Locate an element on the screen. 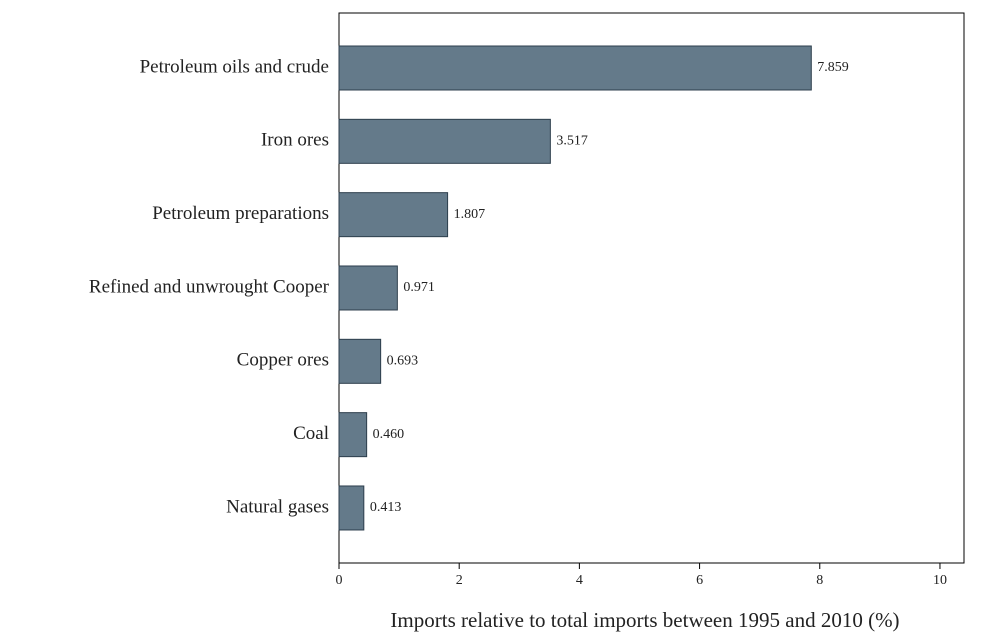 This screenshot has width=987, height=635. value-label: 7.859 is located at coordinates (833, 67).